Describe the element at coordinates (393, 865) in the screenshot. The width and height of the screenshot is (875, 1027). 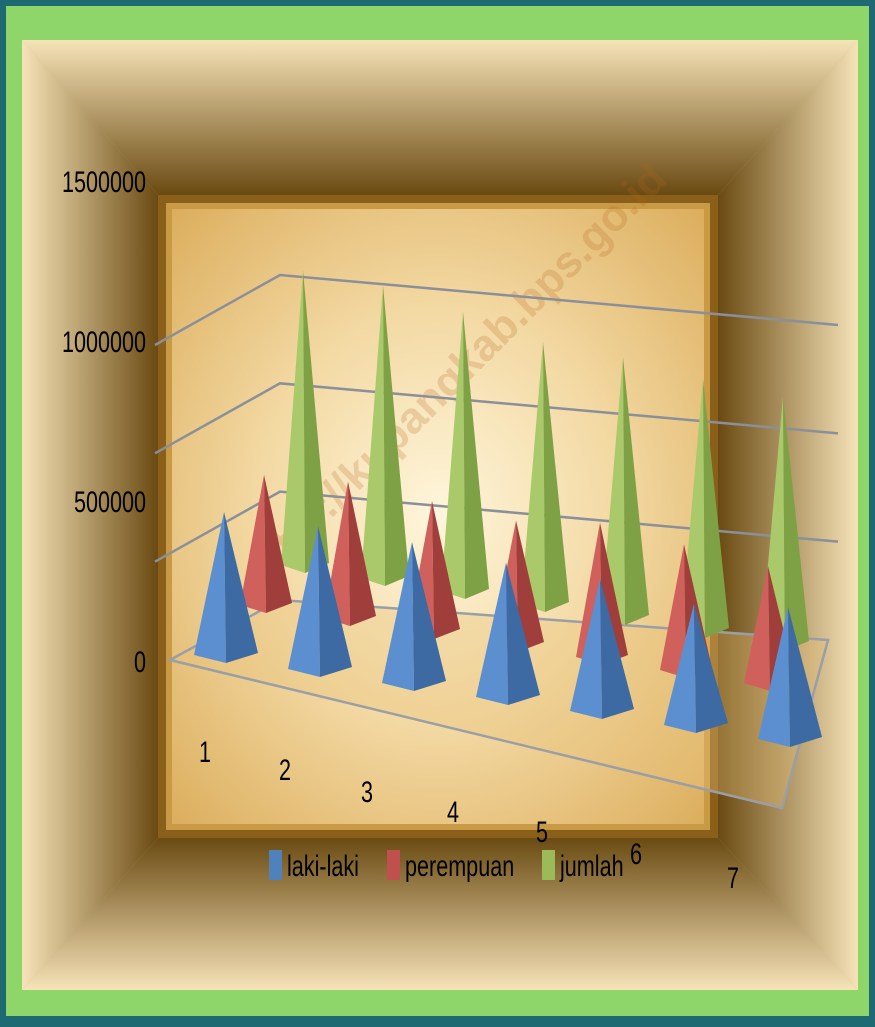
I see `legend-swatch-perempuan` at that location.